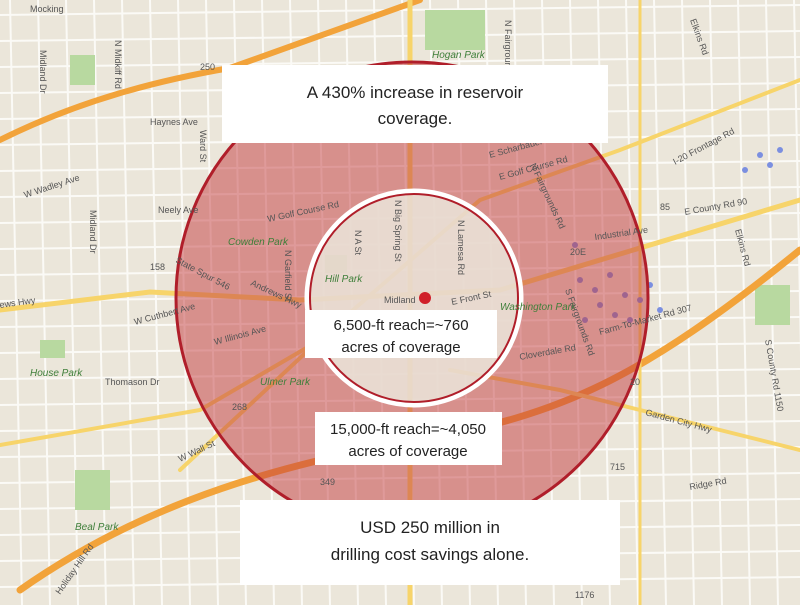 Image resolution: width=800 pixels, height=605 pixels. I want to click on map-label: 268, so click(239, 407).